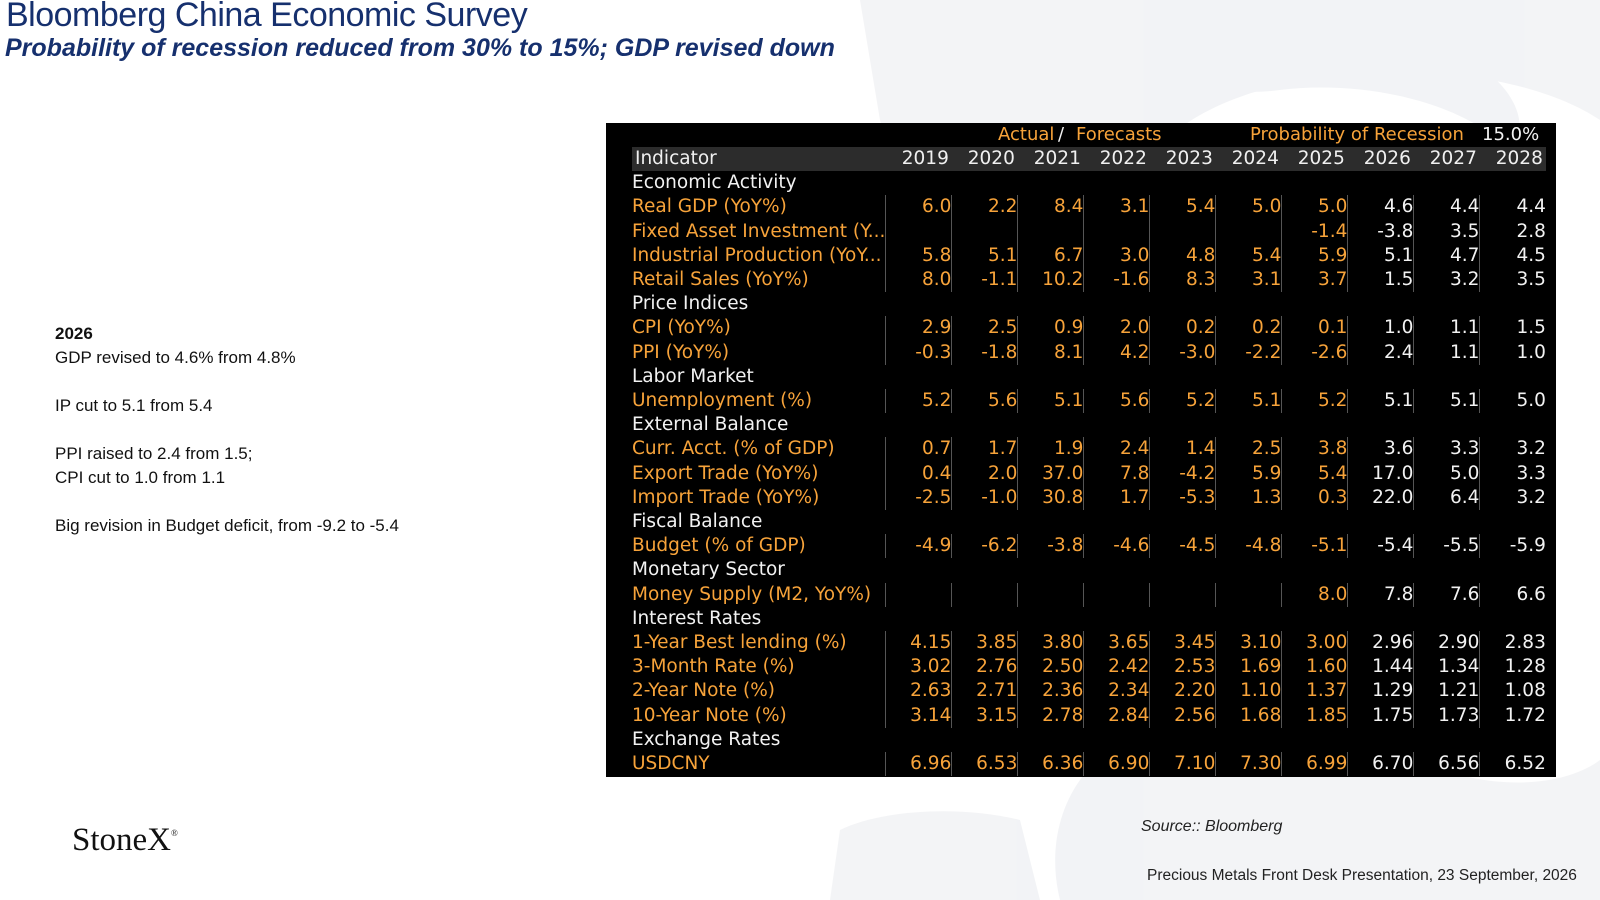 The image size is (1600, 900). Describe the element at coordinates (1182, 473) in the screenshot. I see `value-cell: -4.2` at that location.